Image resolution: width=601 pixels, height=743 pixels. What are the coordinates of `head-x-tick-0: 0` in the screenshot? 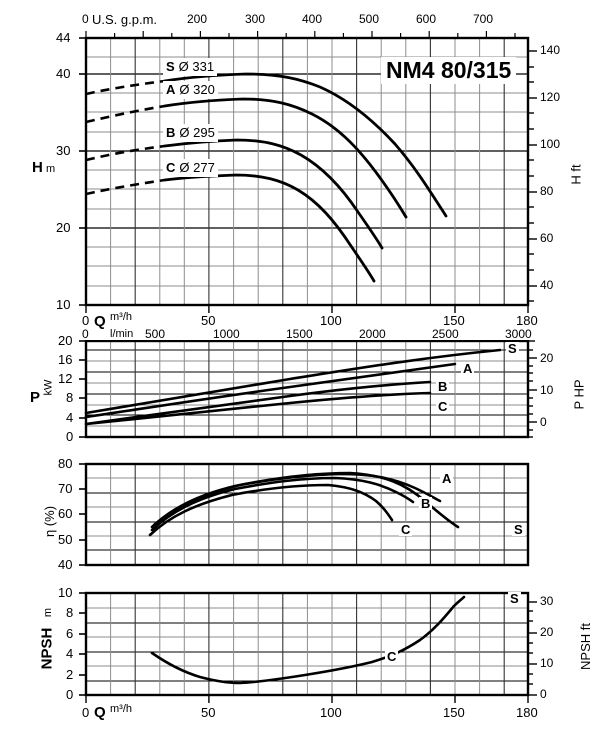 It's located at (86, 320).